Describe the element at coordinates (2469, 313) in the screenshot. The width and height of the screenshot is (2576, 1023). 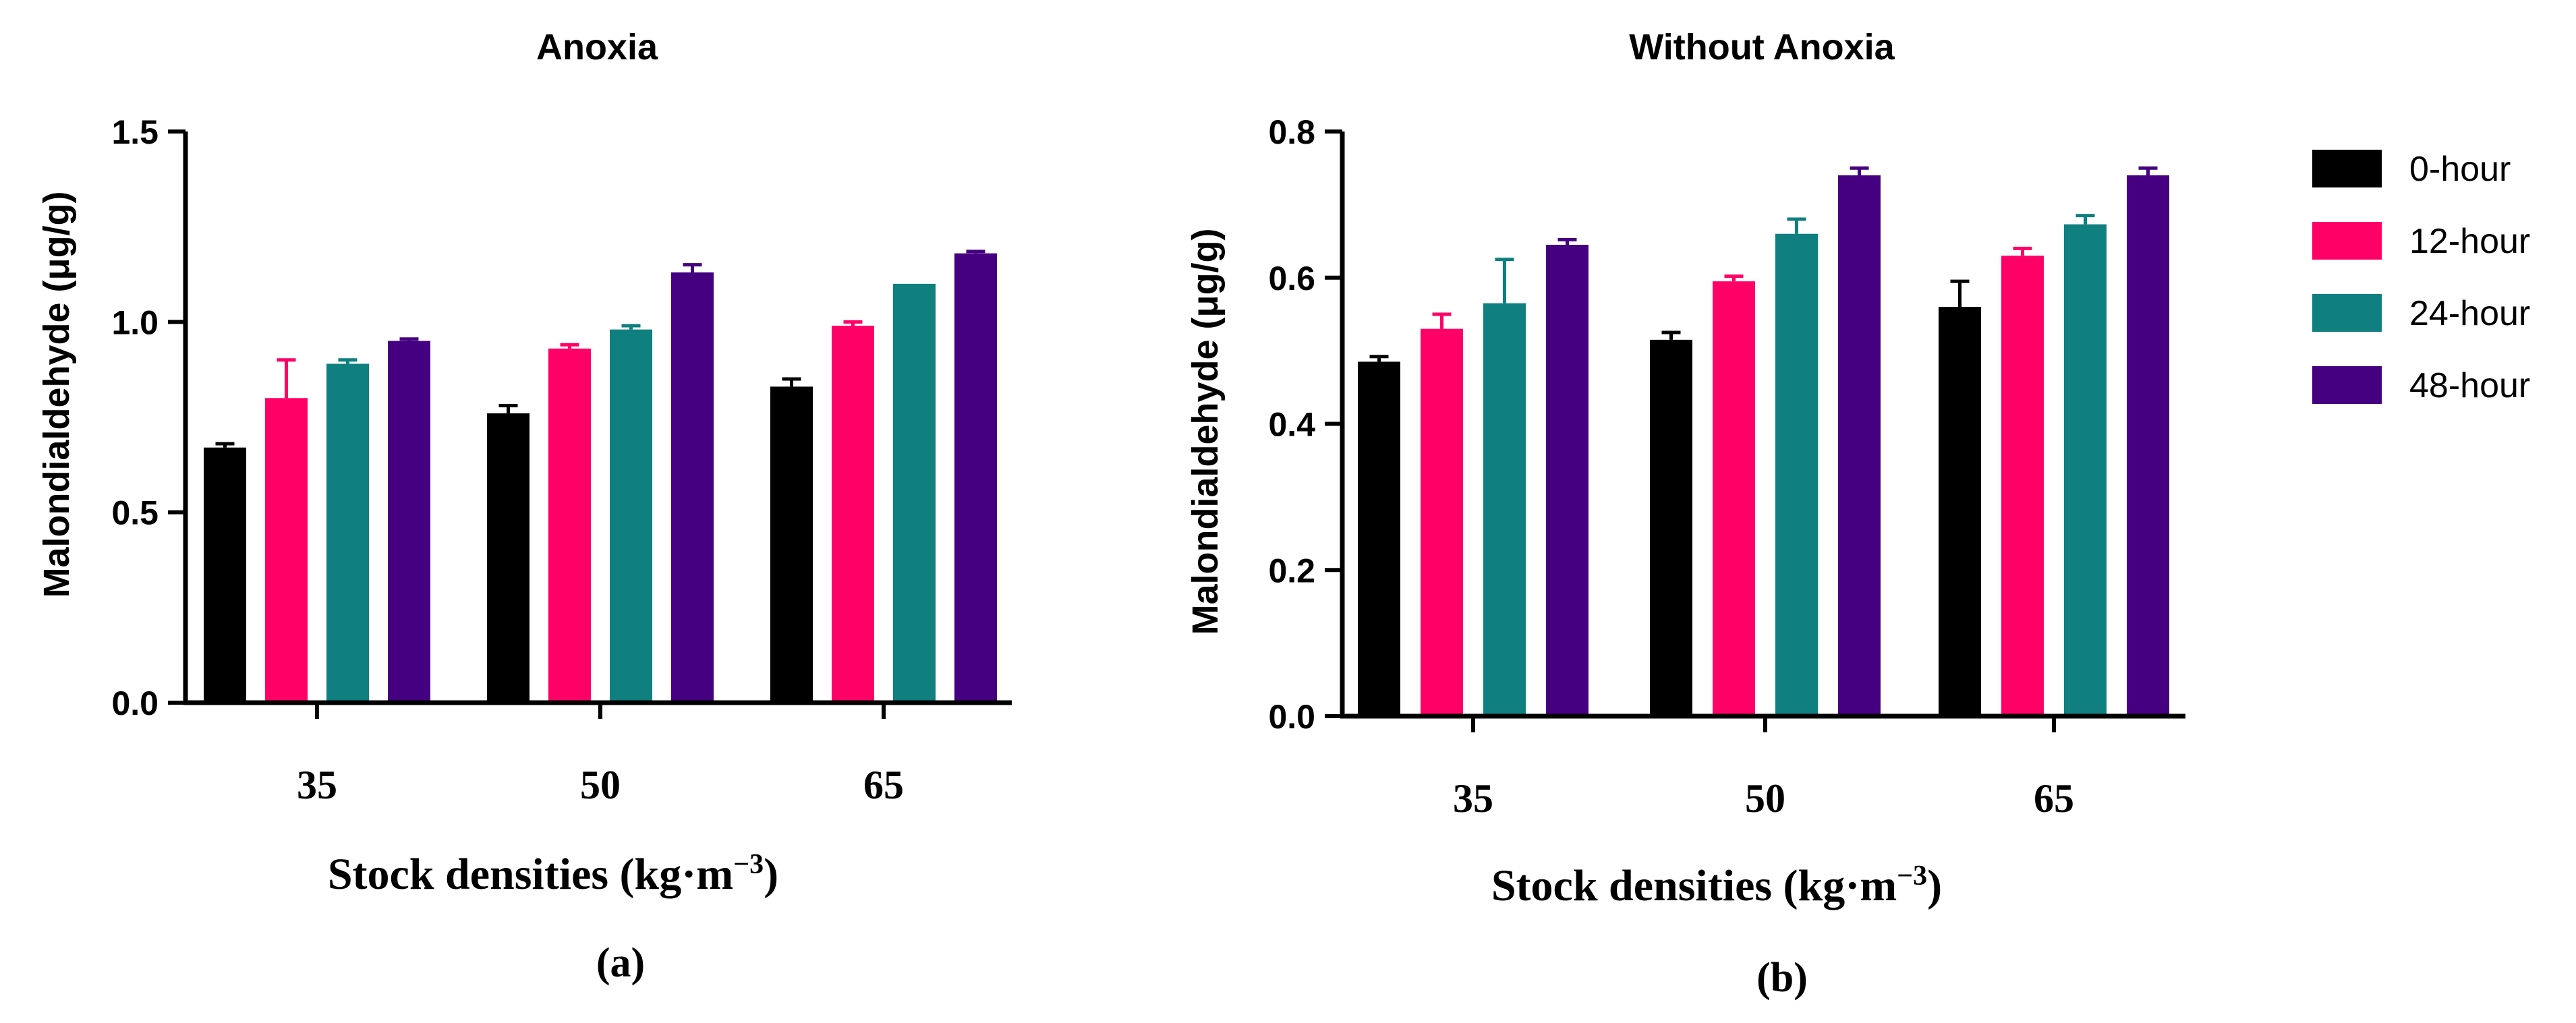
I see `legend-label: 24-hour` at that location.